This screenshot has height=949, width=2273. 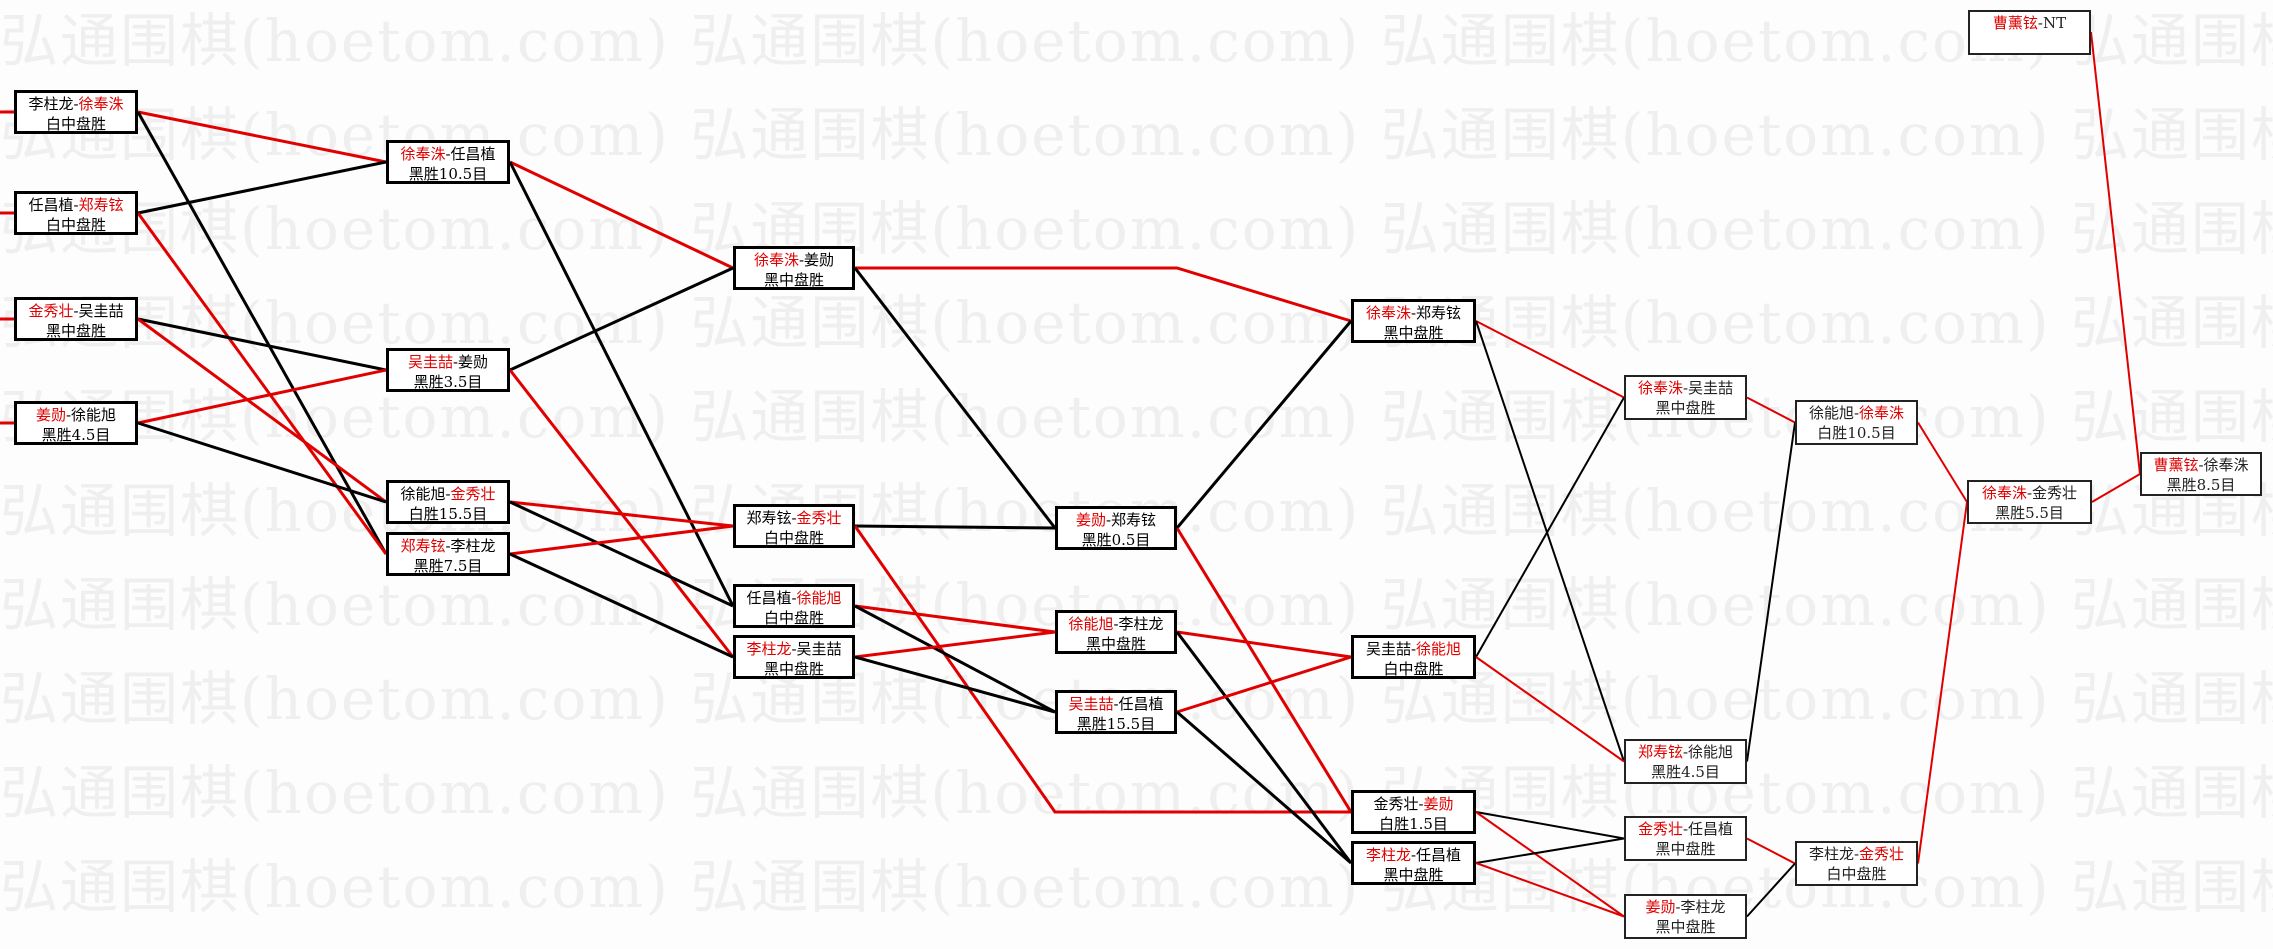 I want to click on match-box: 郑寿铉-李柱龙 黑胜7.5目, so click(x=448, y=554).